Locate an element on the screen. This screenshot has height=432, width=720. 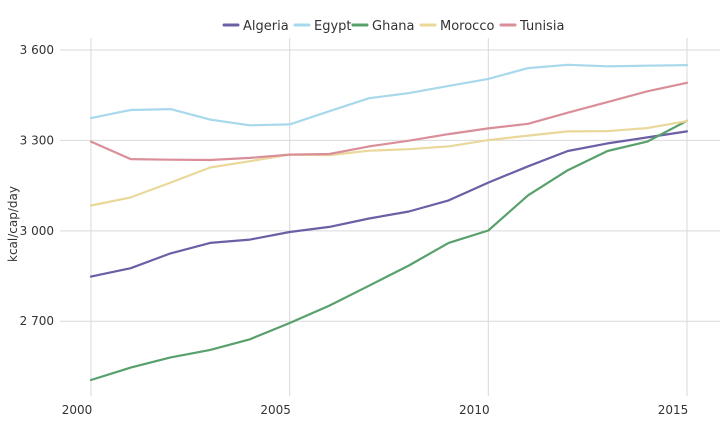
legend-label-tunisia: Tunisia is located at coordinates (541, 26).